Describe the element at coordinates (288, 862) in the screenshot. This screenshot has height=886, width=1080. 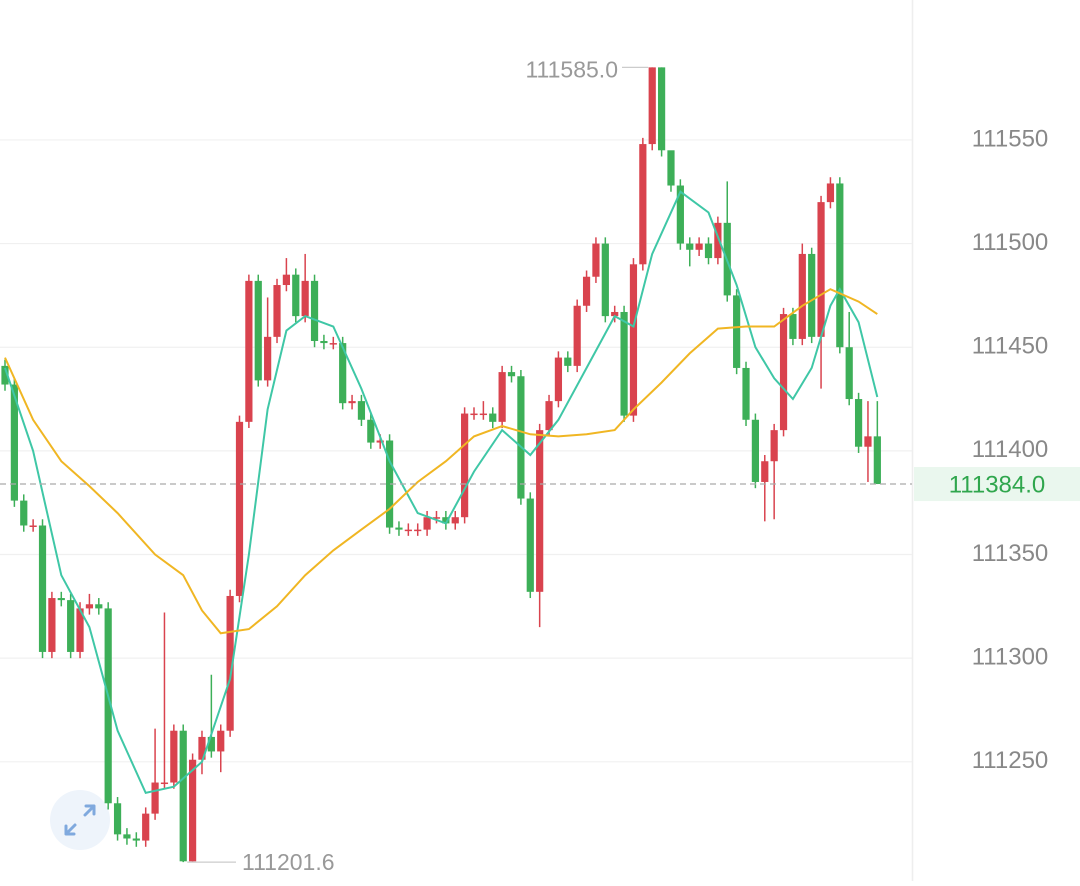
I see `min-label: 111201.6` at that location.